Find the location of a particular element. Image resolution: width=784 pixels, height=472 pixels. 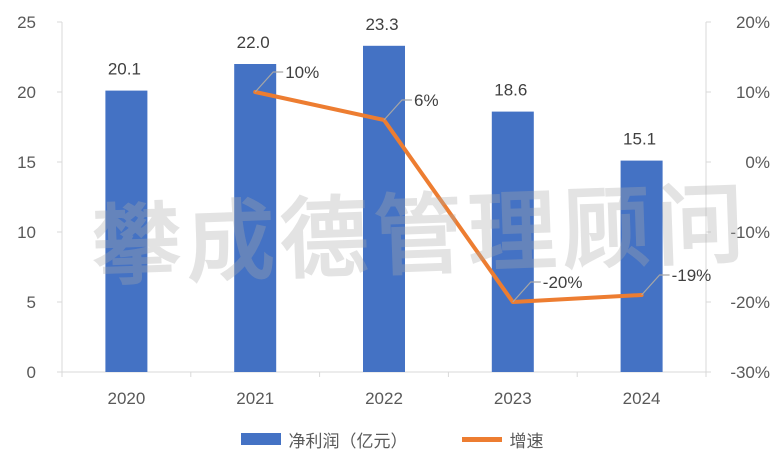

line-data-label: -19% is located at coordinates (692, 275).